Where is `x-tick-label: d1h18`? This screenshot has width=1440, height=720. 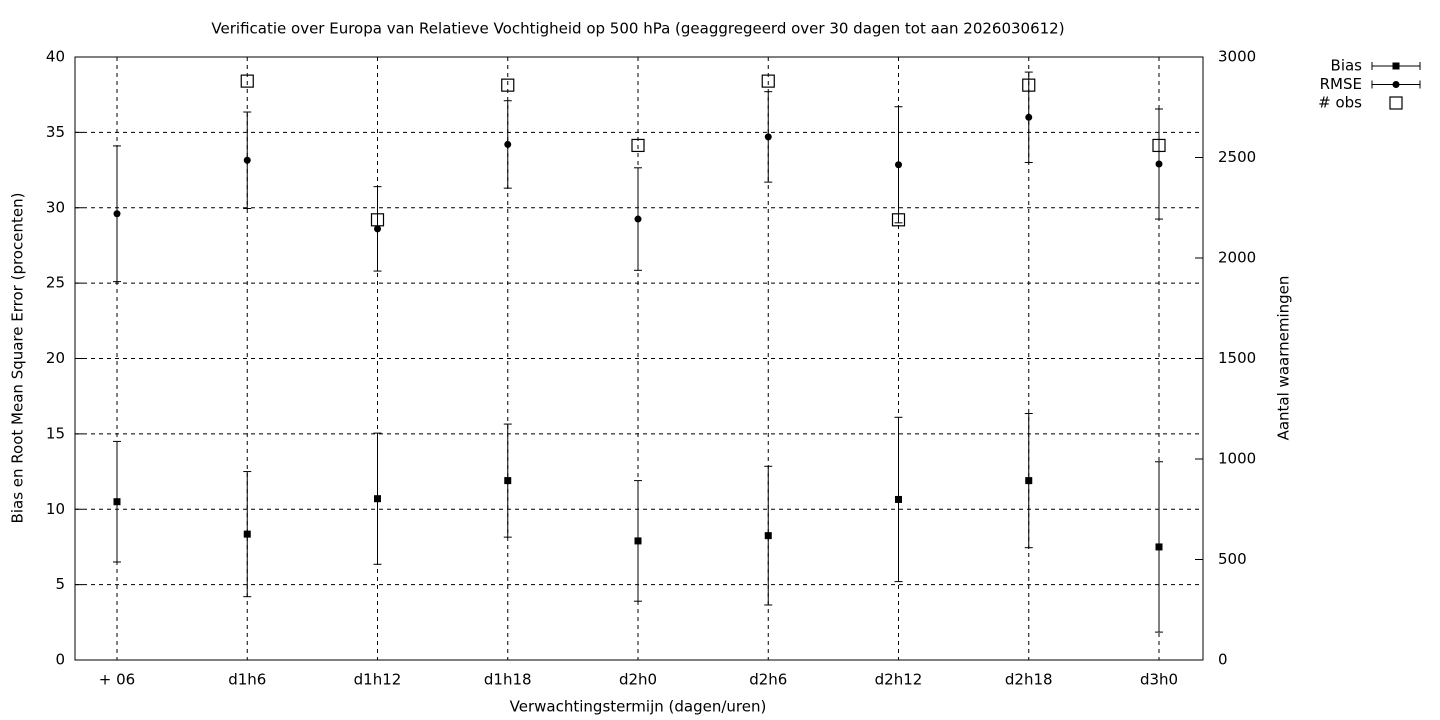 x-tick-label: d1h18 is located at coordinates (508, 680).